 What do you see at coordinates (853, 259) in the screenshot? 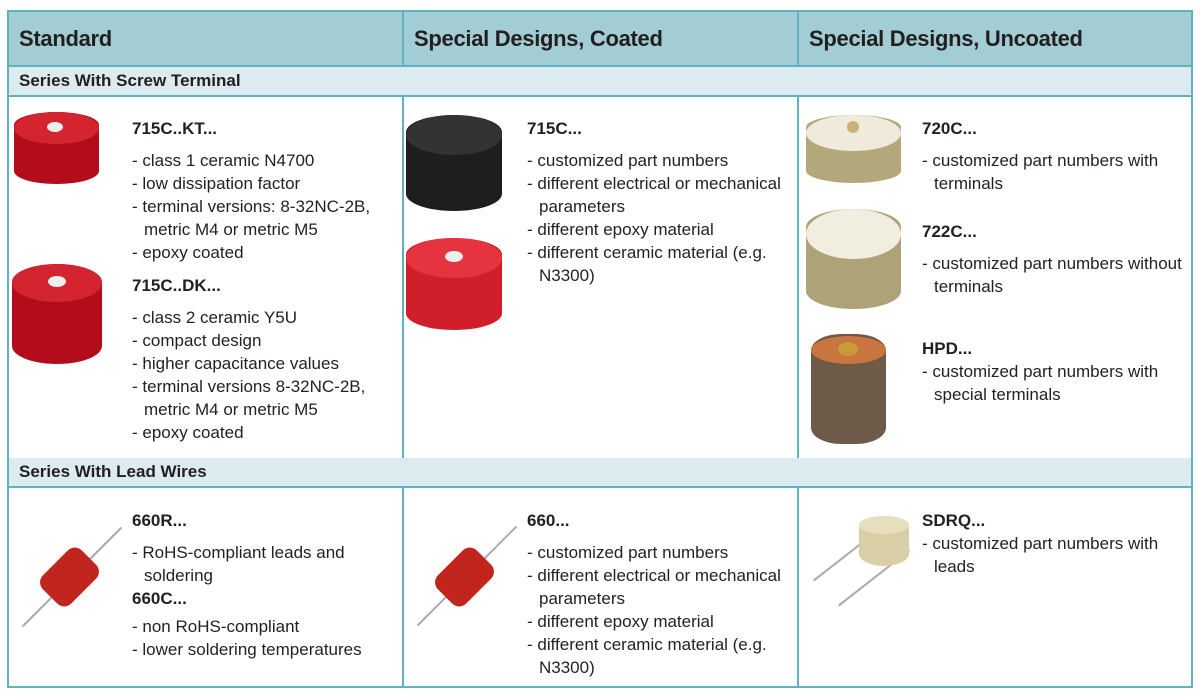
I see `capacitor-image-722c` at bounding box center [853, 259].